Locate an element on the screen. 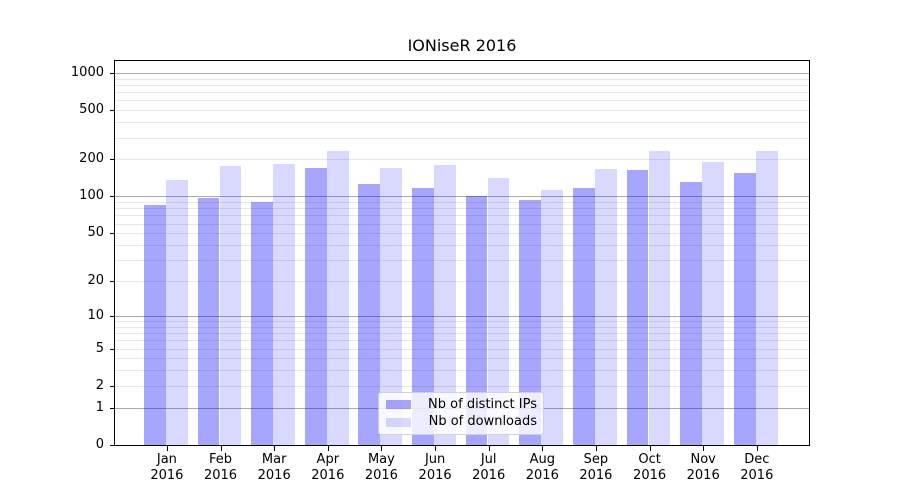 The height and width of the screenshot is (500, 900). bar-distinct-ips-nov is located at coordinates (691, 313).